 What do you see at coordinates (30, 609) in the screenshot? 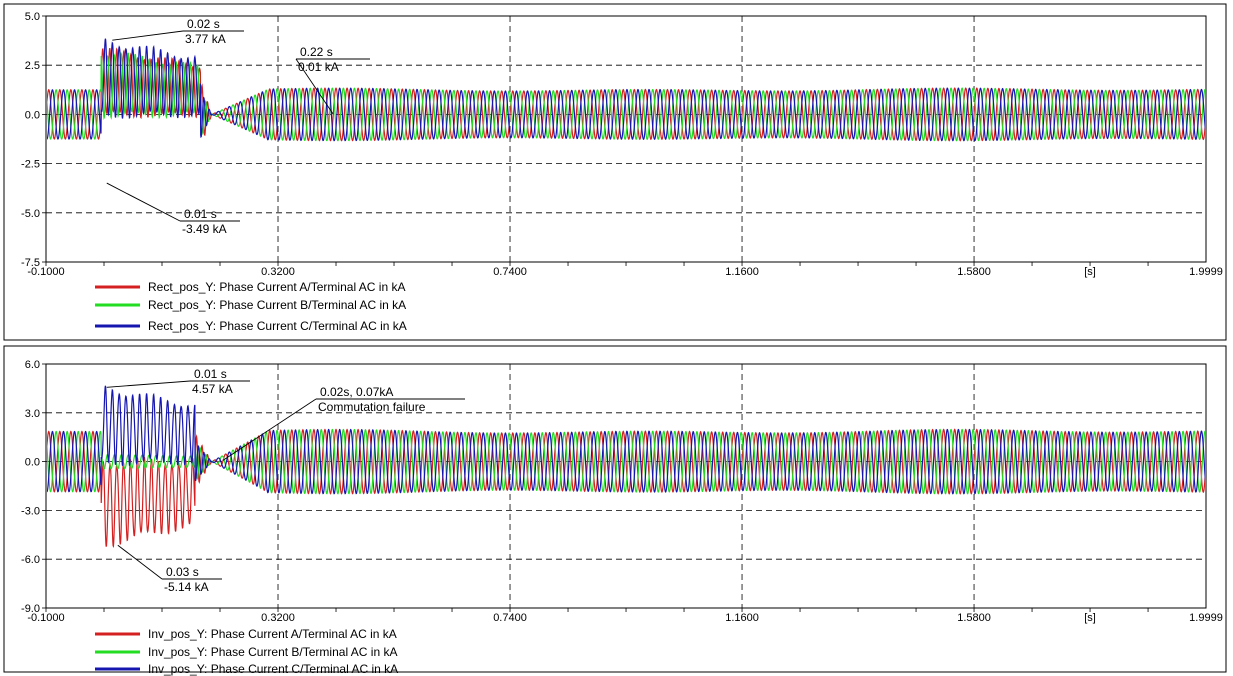
I see `y-tick-label: -9.0` at bounding box center [30, 609].